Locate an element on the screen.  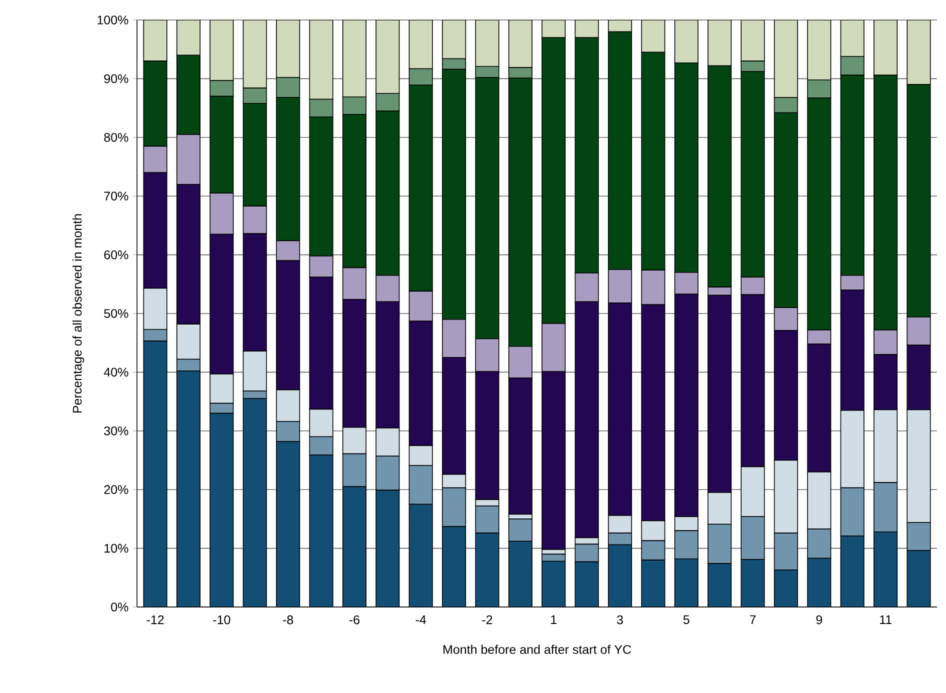
y-axis-title: Percentage of all observed in month is located at coordinates (78, 313).